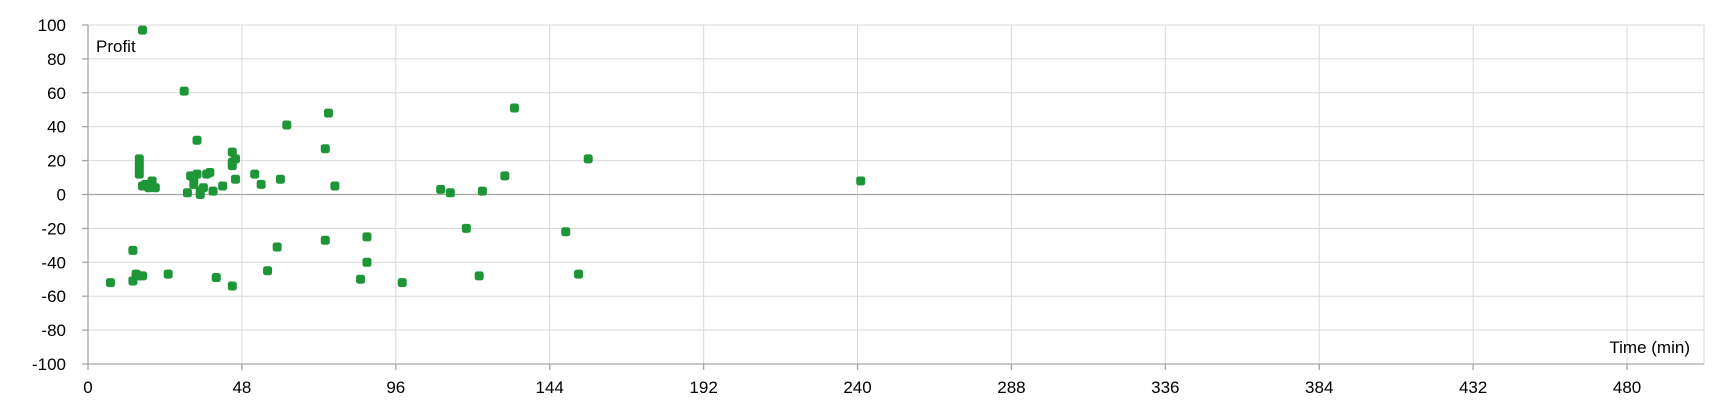  Describe the element at coordinates (61, 195) in the screenshot. I see `y-tick-label: 0` at that location.